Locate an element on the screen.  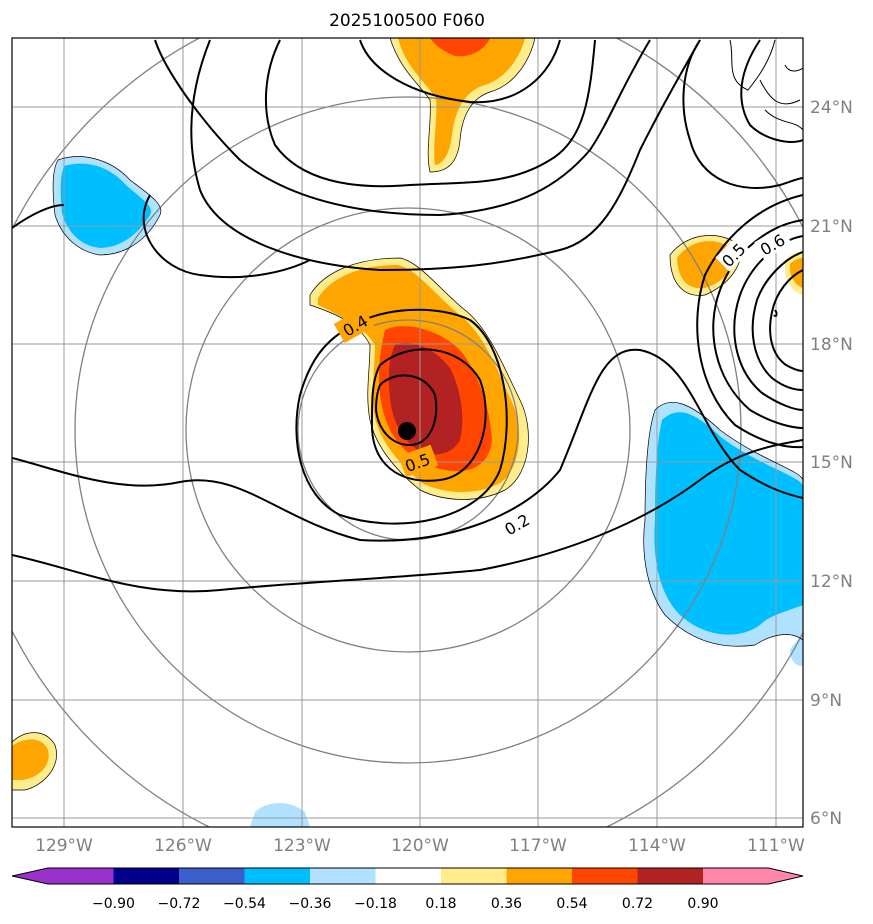
colorbar-tick-label: 0.36 is located at coordinates (506, 904).